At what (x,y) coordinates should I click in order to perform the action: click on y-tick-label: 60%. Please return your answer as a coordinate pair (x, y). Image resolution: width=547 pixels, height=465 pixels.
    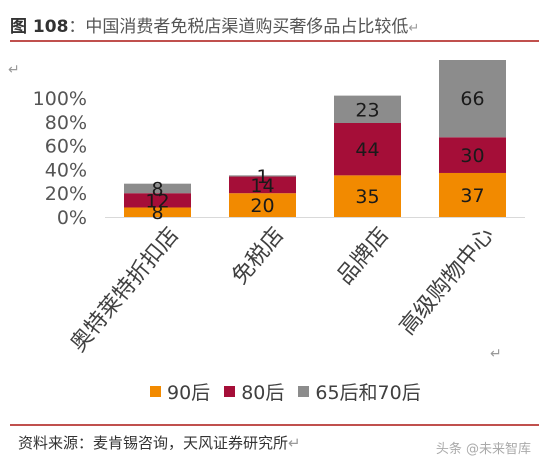
    Looking at the image, I should click on (66, 147).